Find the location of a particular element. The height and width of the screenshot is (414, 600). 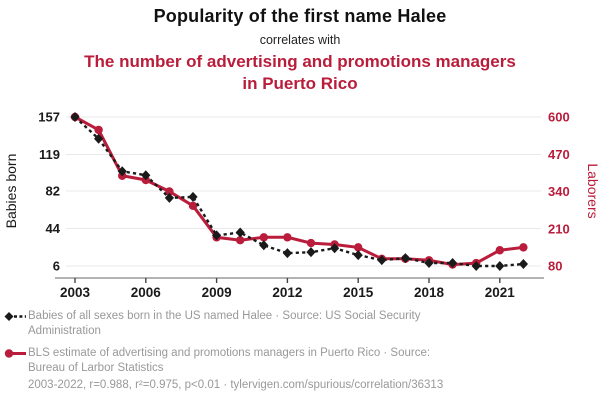

right-axis: 600 470 340 210 80 Laborers is located at coordinates (574, 192).